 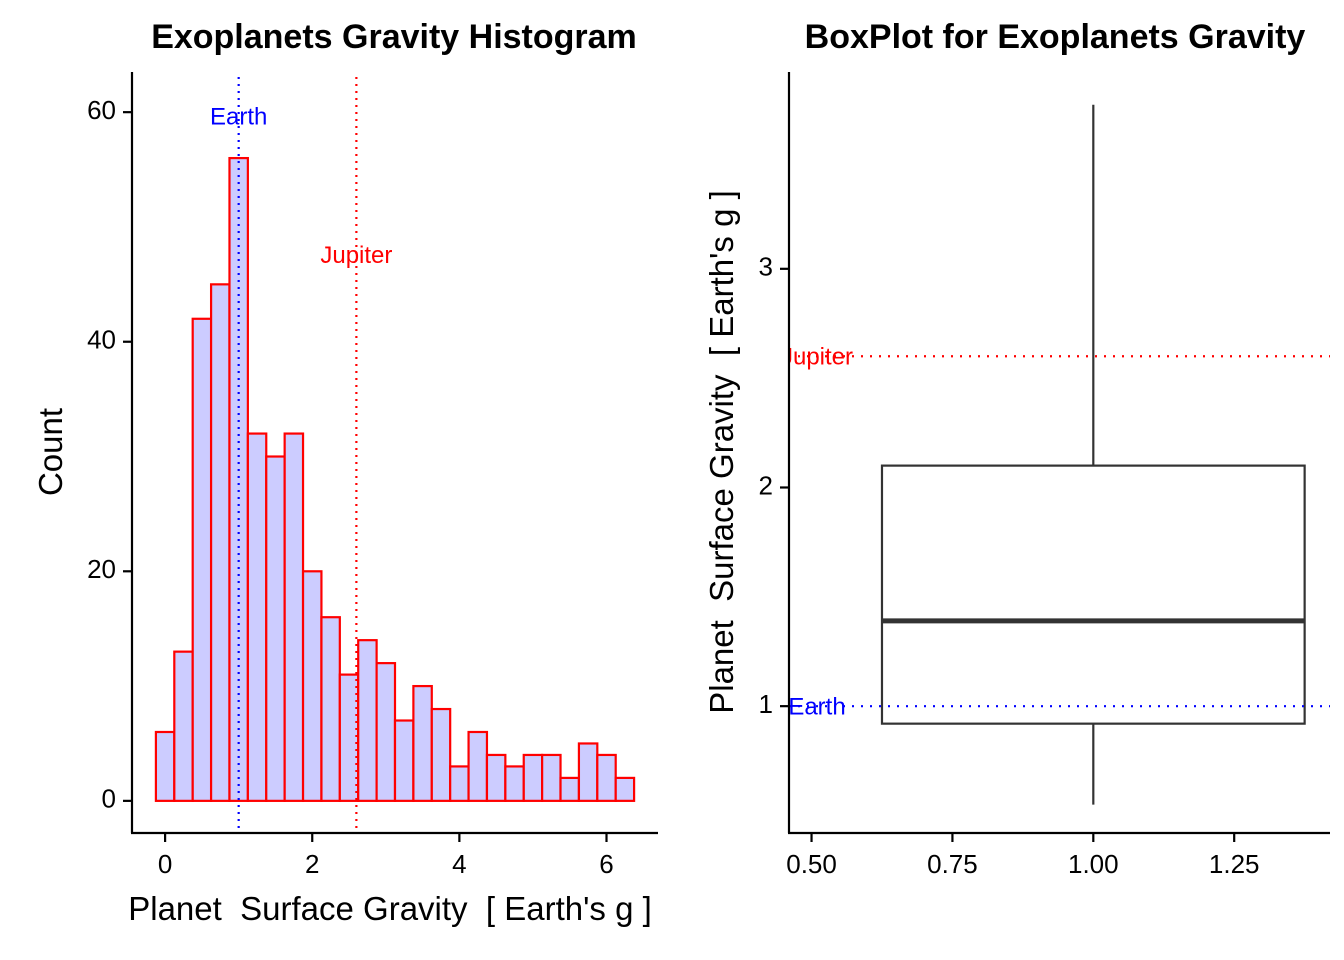 I want to click on boxplot-x-tick-label: 0.50, so click(x=811, y=864).